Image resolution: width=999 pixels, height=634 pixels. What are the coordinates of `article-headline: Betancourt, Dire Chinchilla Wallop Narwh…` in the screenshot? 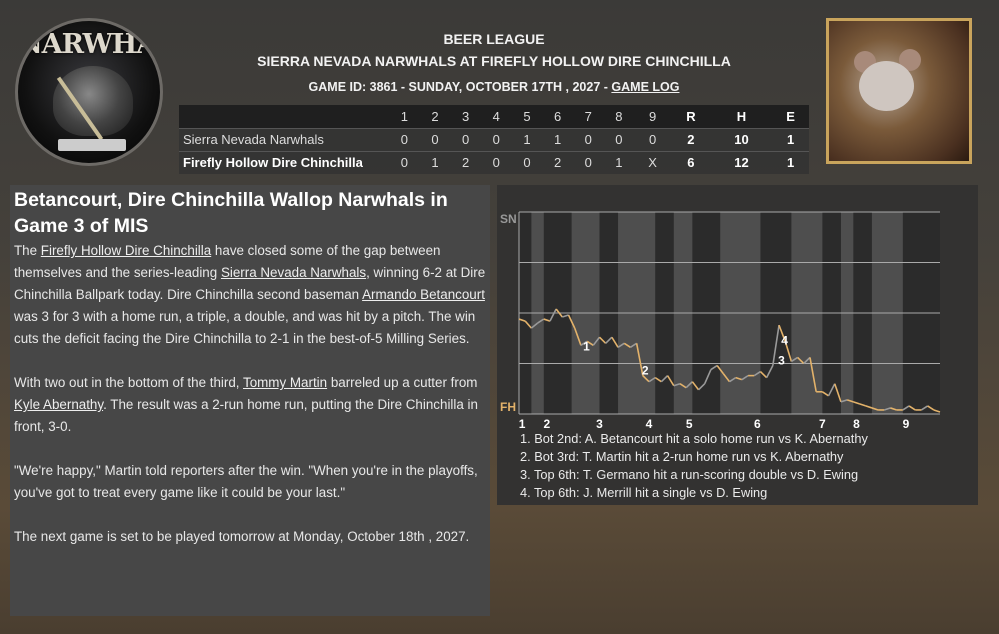 It's located at (231, 213).